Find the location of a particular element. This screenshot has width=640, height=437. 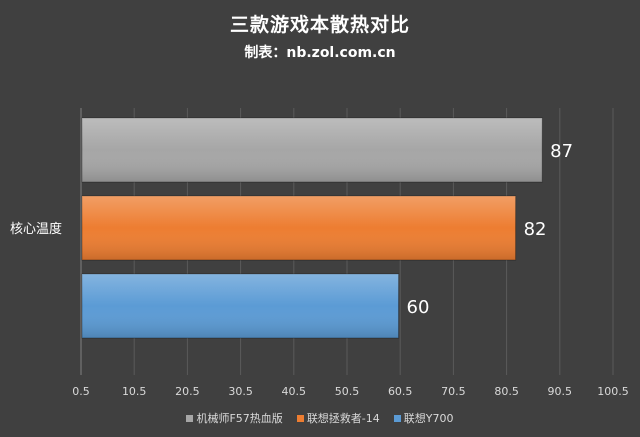

data-label-2: 60 is located at coordinates (418, 307).